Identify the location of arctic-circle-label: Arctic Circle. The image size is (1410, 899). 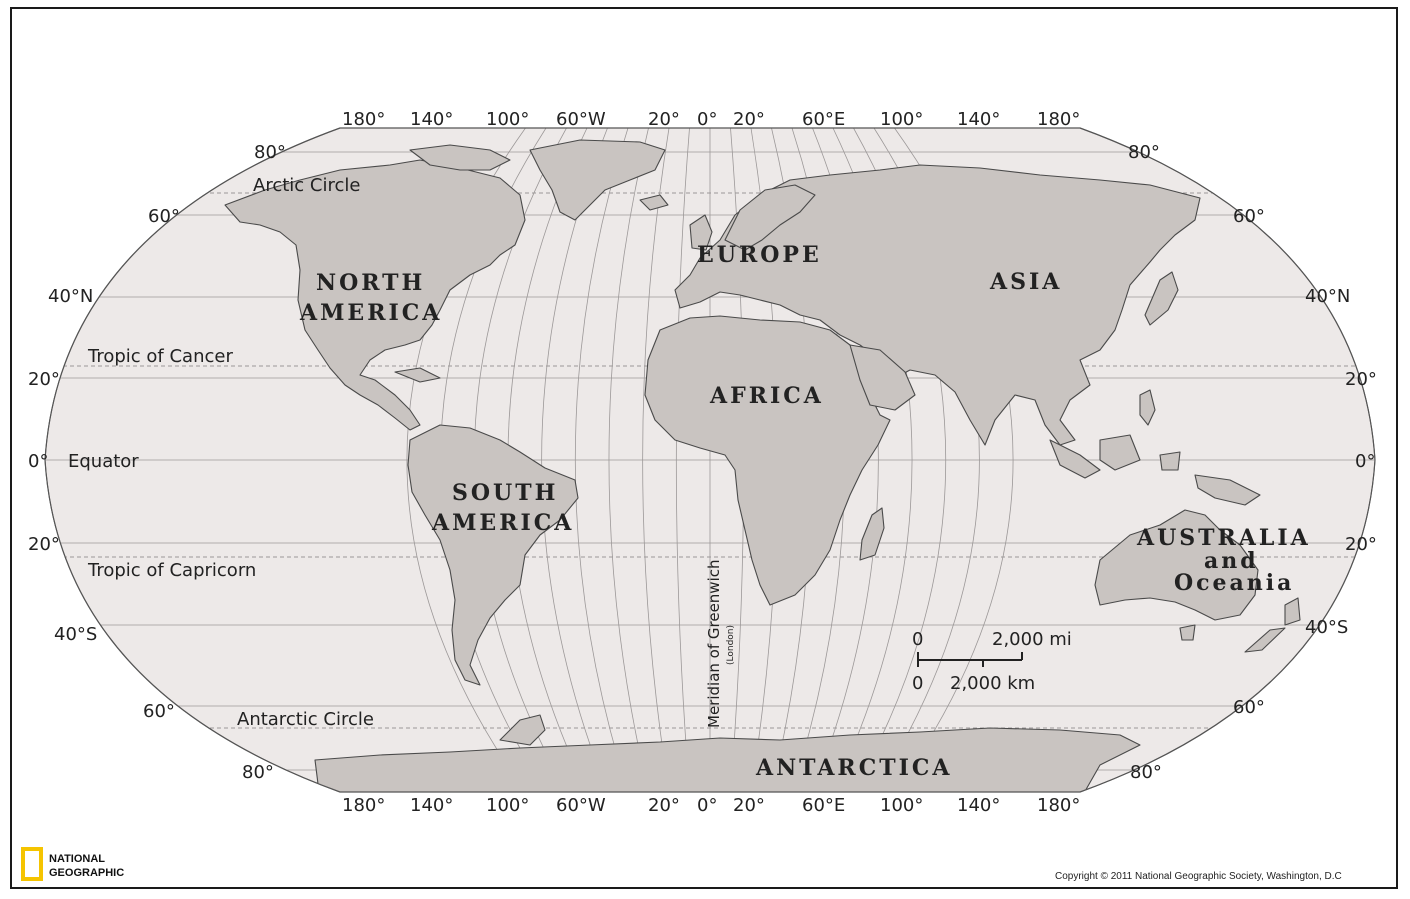
(306, 185).